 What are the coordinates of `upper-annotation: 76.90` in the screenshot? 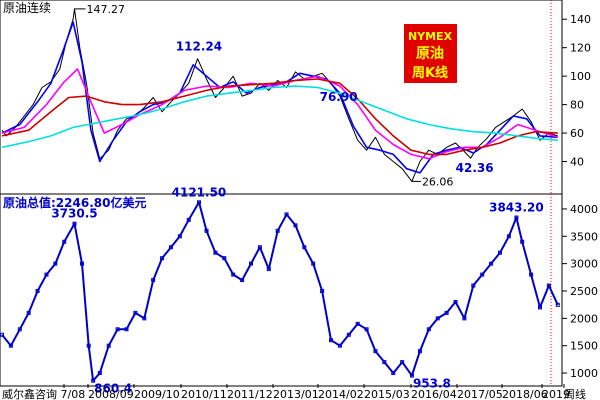 It's located at (339, 97).